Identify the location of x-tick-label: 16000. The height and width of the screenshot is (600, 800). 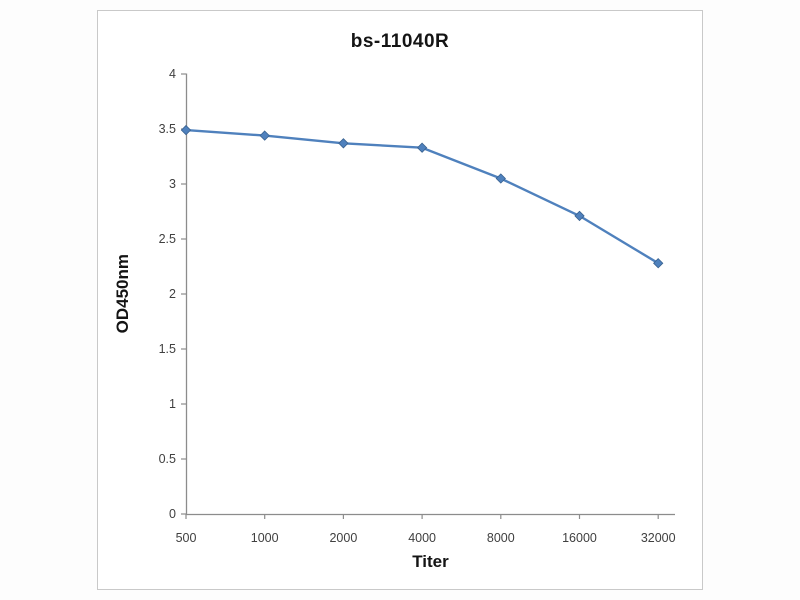
(579, 538).